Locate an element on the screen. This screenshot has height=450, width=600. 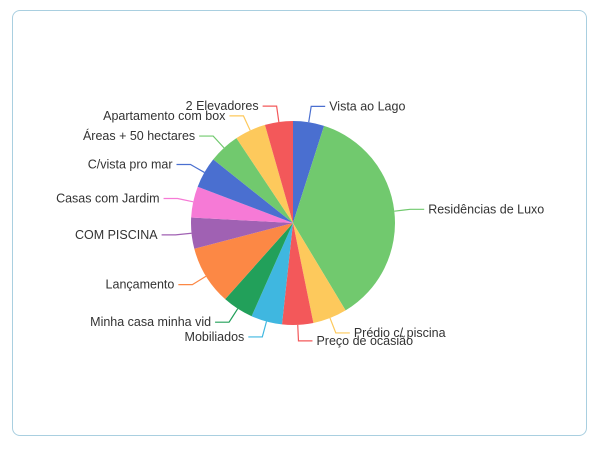
pie-slice-label: Apartamento com box is located at coordinates (164, 116).